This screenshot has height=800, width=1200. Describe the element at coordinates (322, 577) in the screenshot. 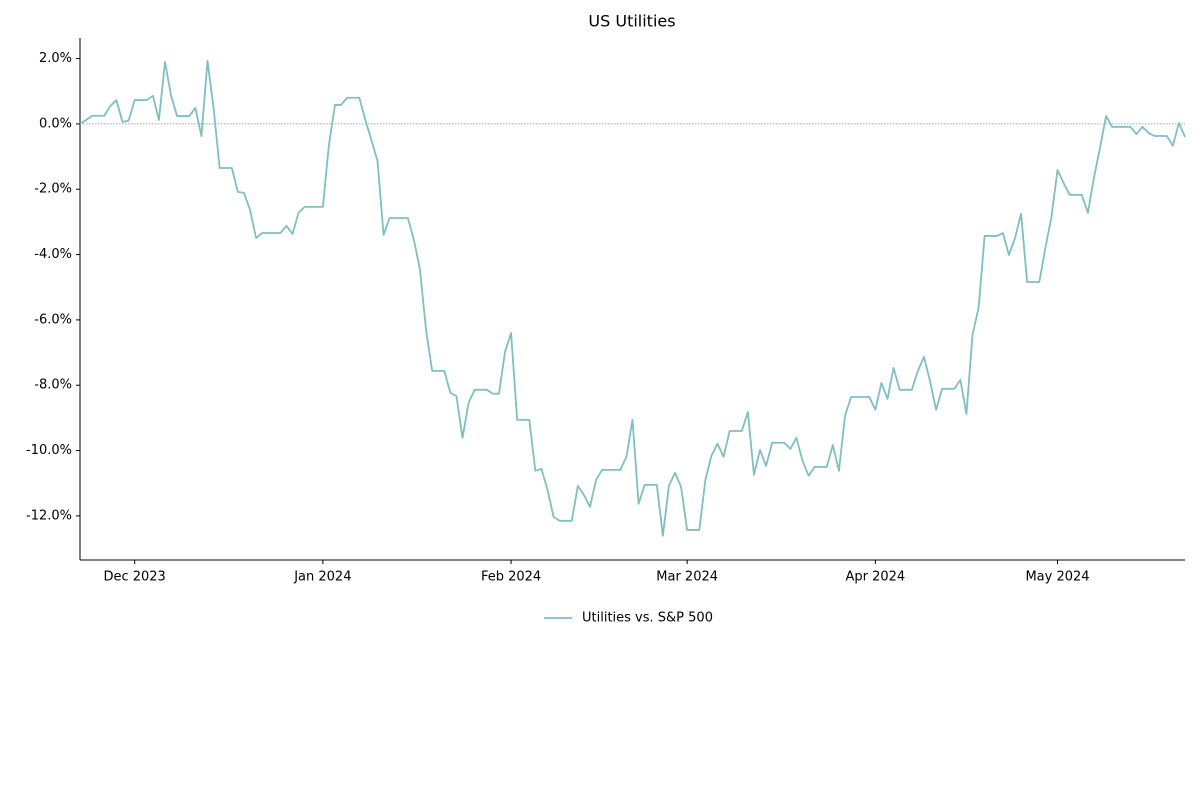

I see `x-tick-label: Jan 2024` at that location.